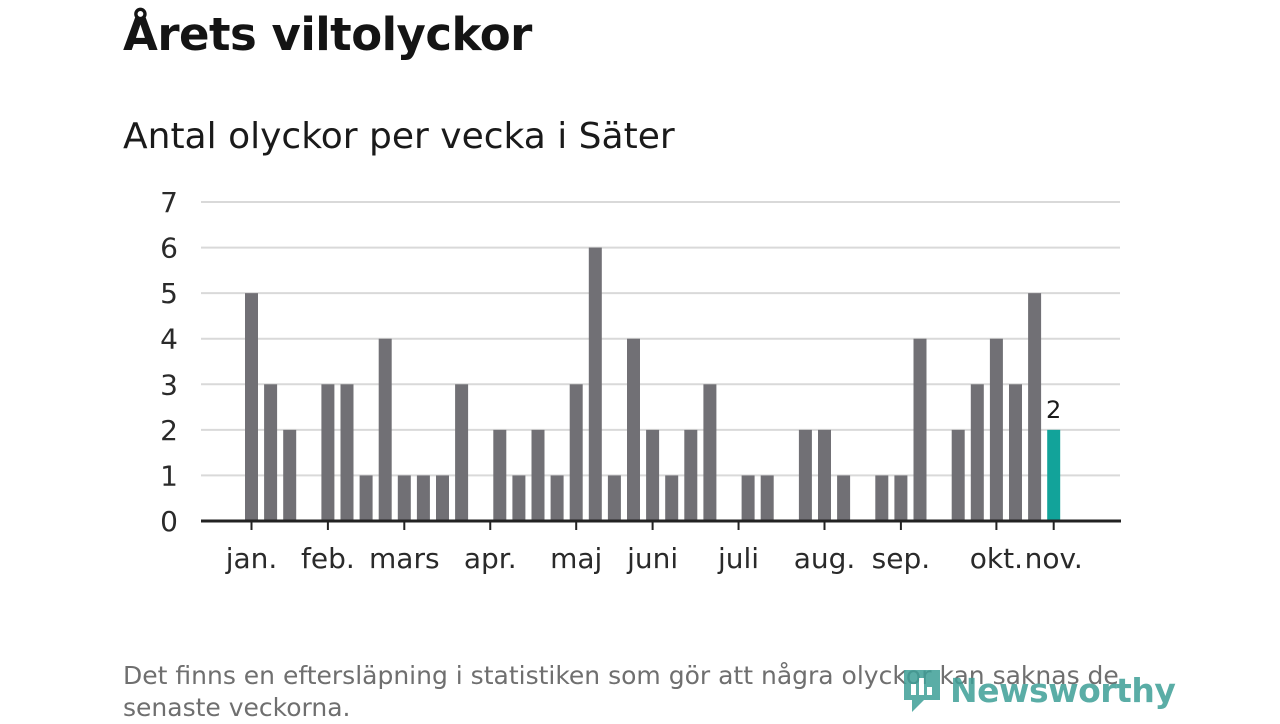  What do you see at coordinates (738, 558) in the screenshot?
I see `x-tick-label: juli` at bounding box center [738, 558].